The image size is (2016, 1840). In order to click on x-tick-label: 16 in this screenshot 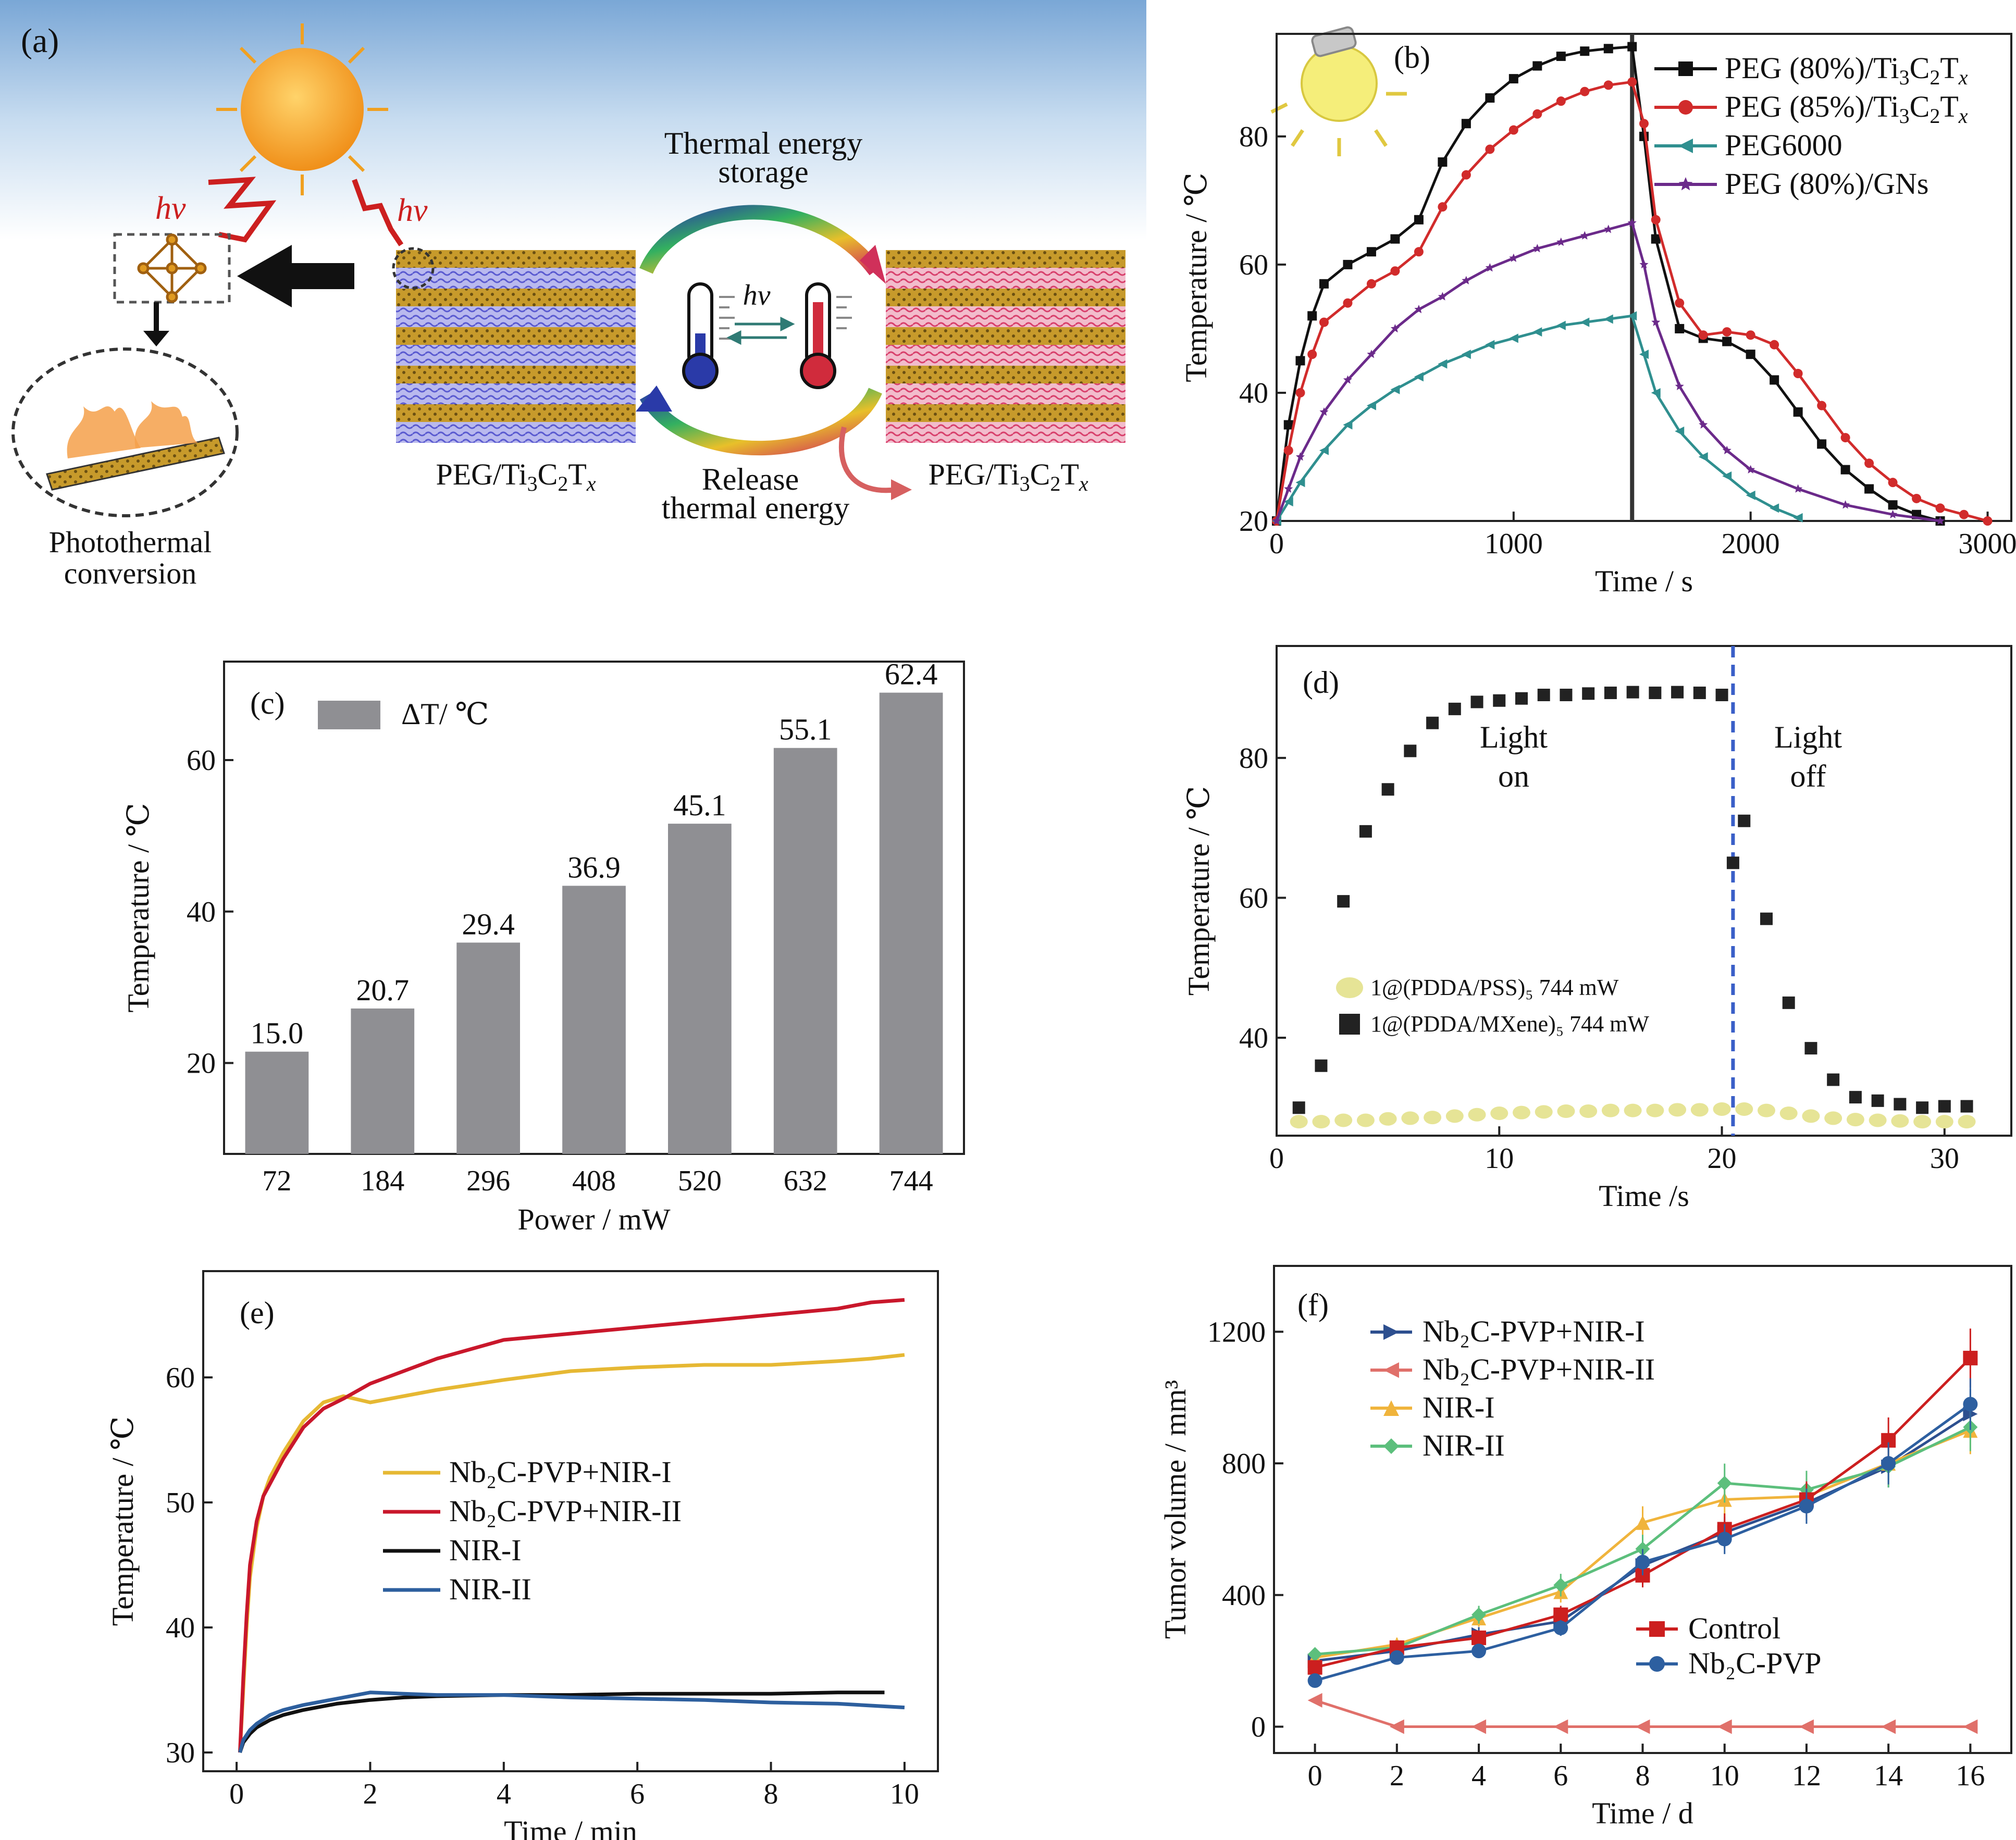, I will do `click(1970, 1776)`.